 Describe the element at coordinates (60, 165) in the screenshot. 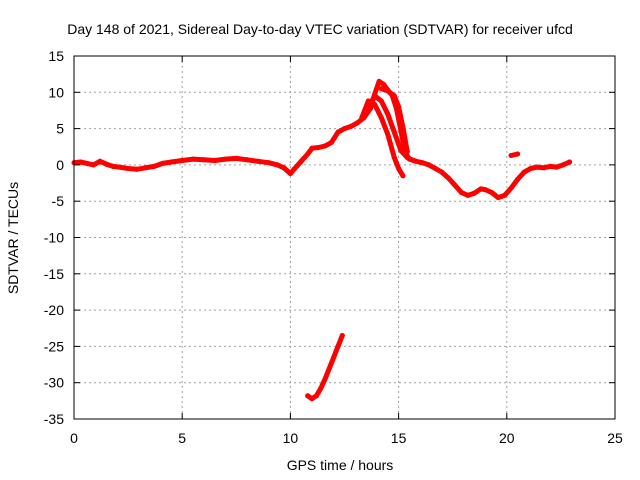

I see `y-tick-label: 0` at that location.